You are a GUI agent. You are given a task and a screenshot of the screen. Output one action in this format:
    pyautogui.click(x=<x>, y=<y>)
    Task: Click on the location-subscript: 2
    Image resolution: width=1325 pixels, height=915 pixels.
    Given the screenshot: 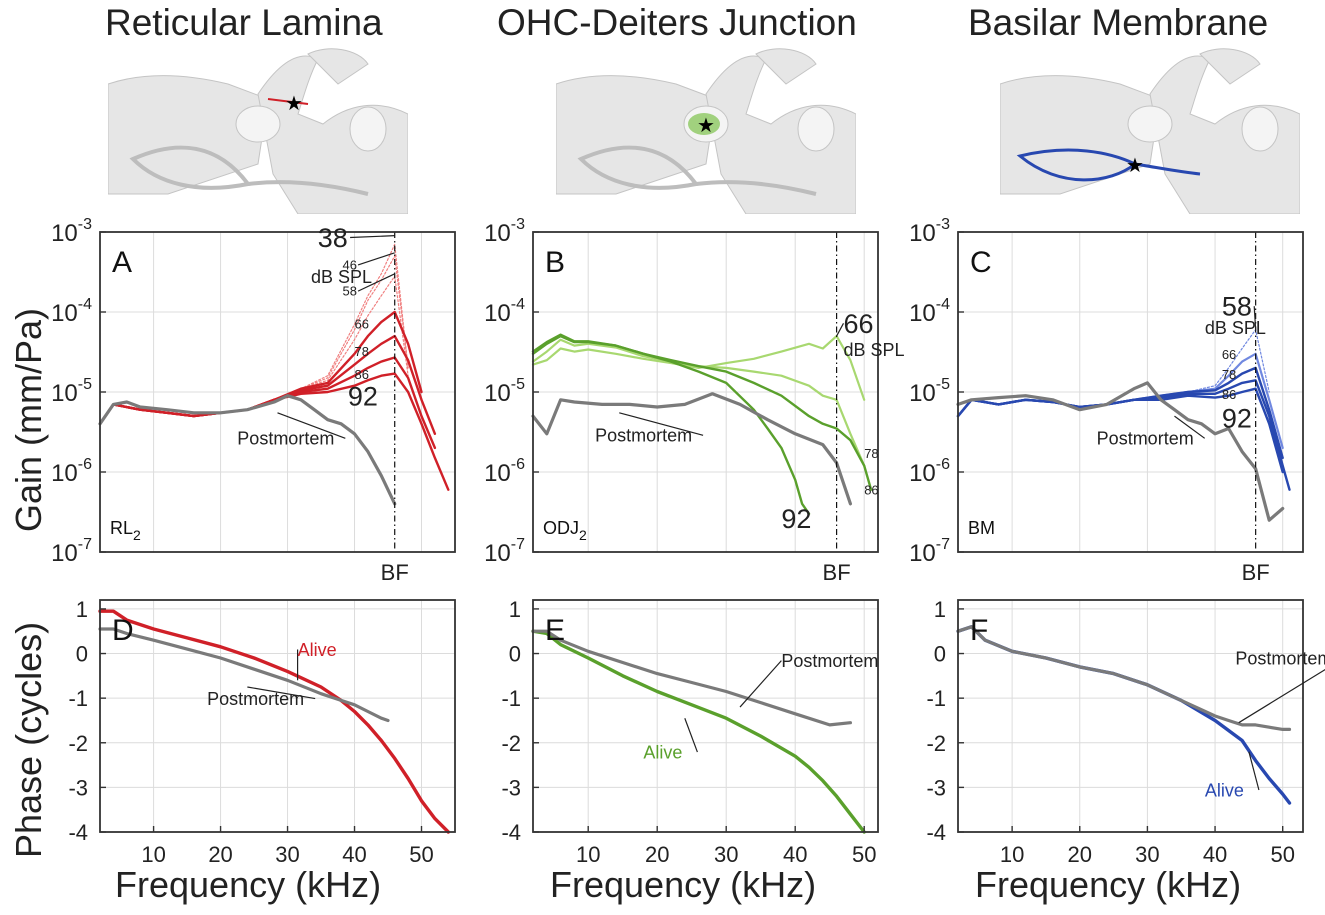 What is the action you would take?
    pyautogui.click(x=583, y=535)
    